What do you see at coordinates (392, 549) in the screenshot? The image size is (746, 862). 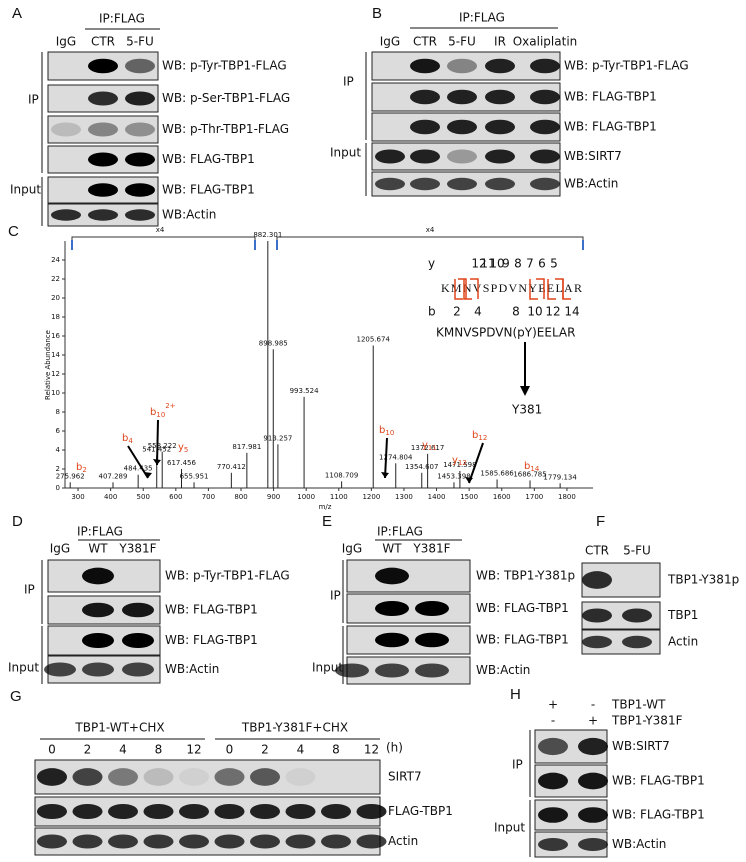 I see `lane-label: WT` at bounding box center [392, 549].